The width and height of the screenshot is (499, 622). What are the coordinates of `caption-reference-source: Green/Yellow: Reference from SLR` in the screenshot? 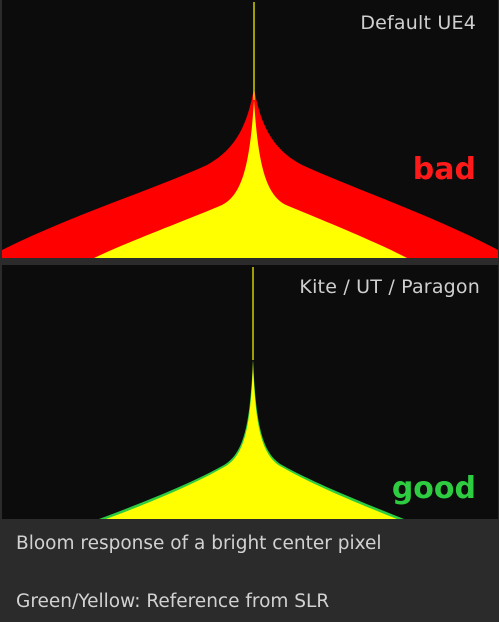 It's located at (173, 601).